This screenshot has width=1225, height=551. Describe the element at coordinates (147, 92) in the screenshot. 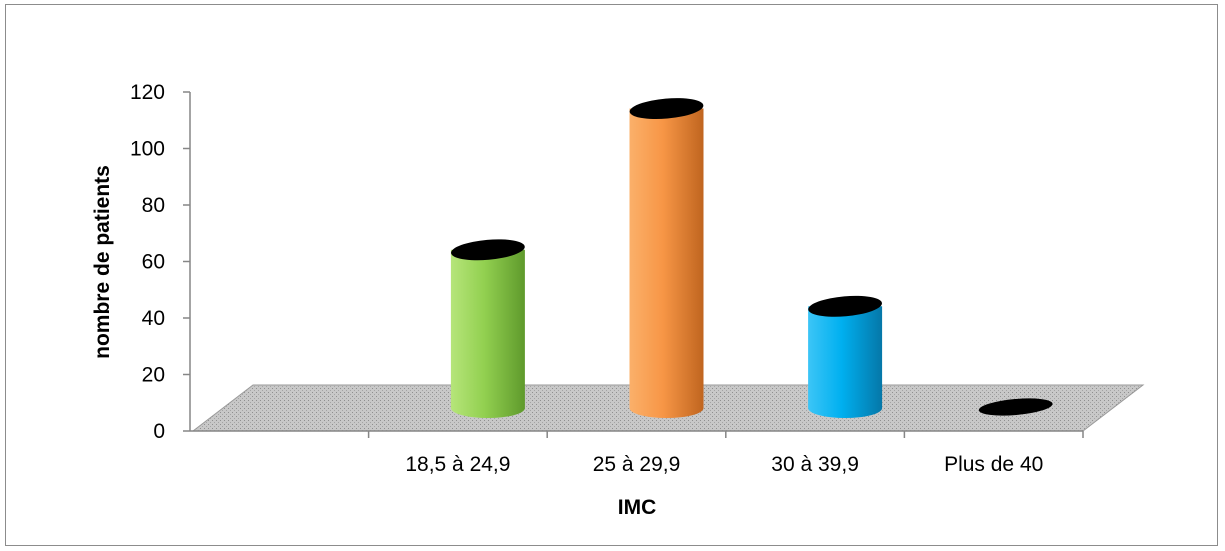

I see `y-tick-label: 120` at that location.